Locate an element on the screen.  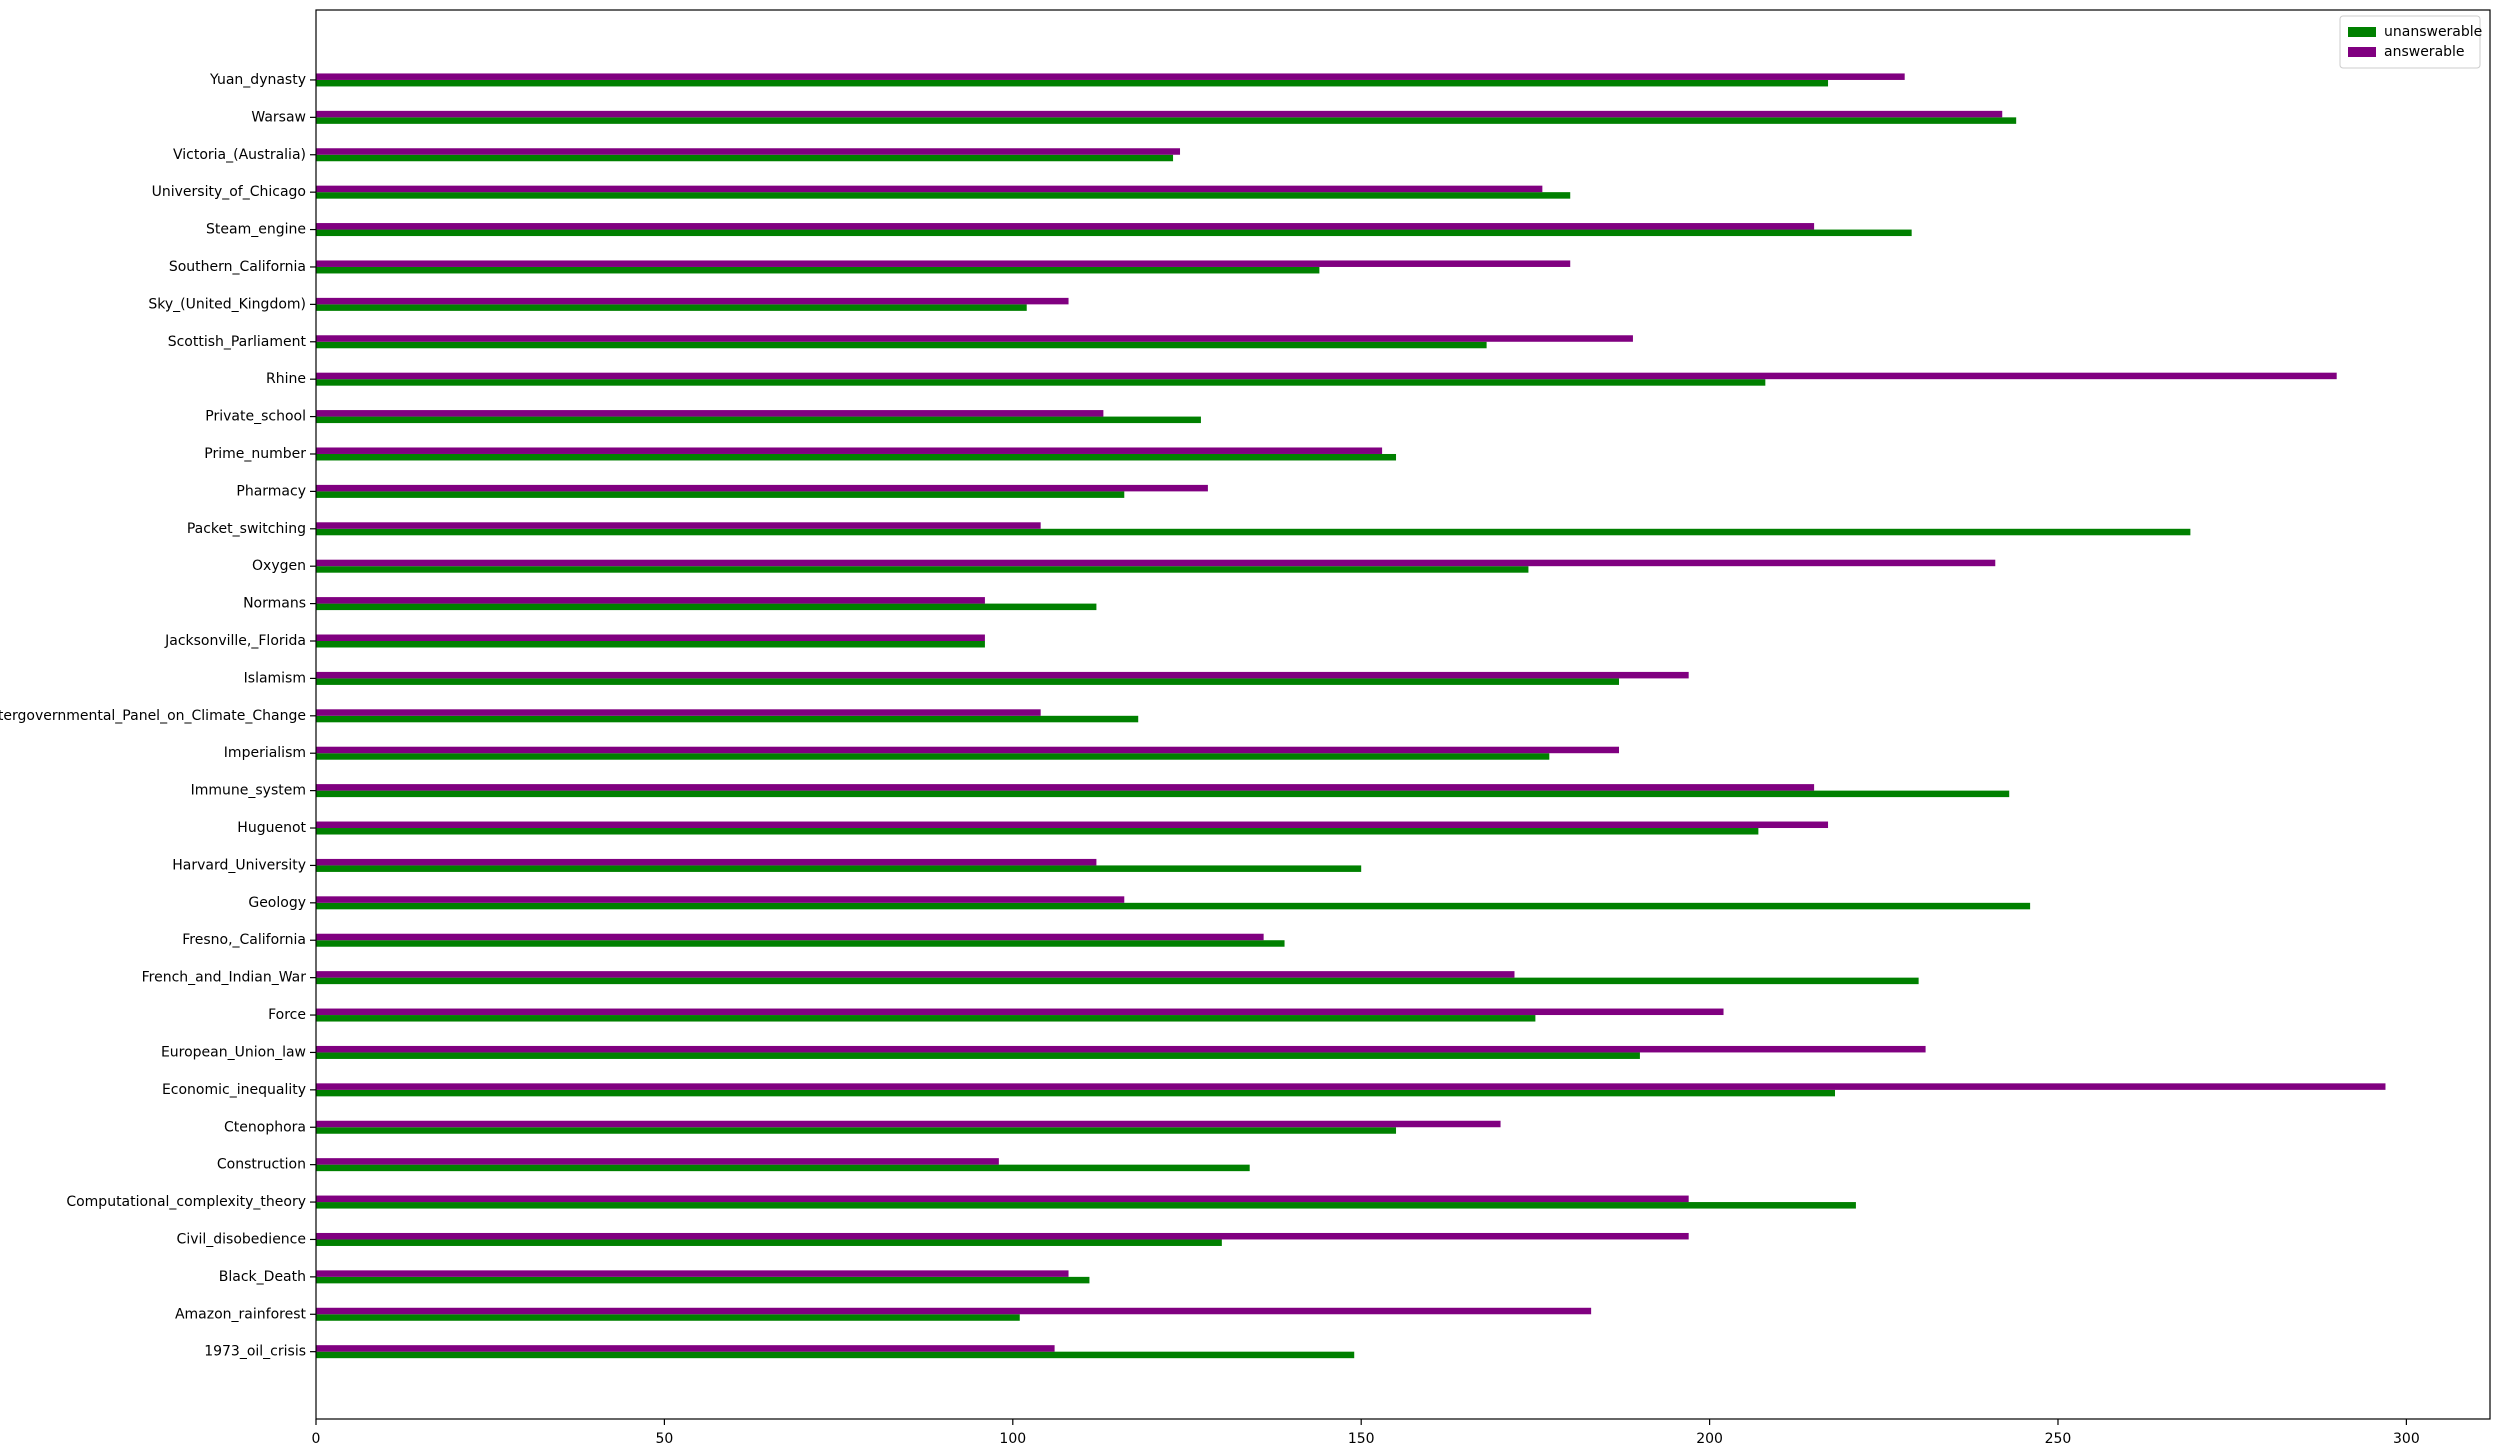
y-tick-label: Imperialism is located at coordinates (265, 753).